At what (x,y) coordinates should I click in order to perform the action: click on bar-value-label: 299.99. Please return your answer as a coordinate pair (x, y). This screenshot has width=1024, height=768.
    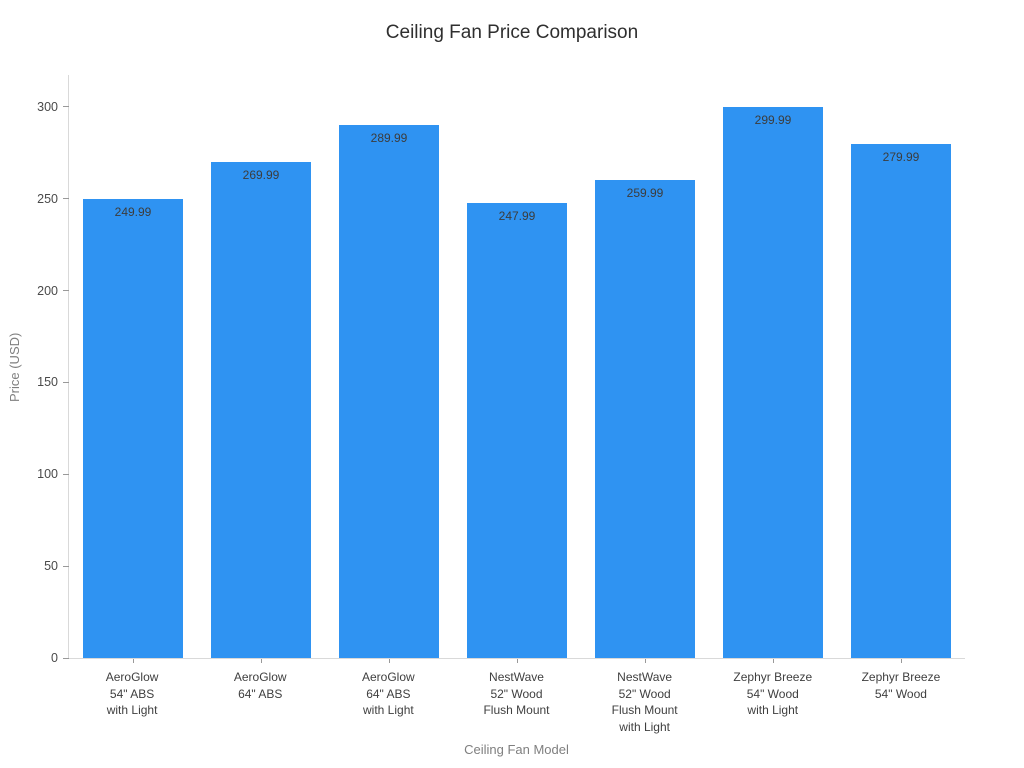
    Looking at the image, I should click on (773, 119).